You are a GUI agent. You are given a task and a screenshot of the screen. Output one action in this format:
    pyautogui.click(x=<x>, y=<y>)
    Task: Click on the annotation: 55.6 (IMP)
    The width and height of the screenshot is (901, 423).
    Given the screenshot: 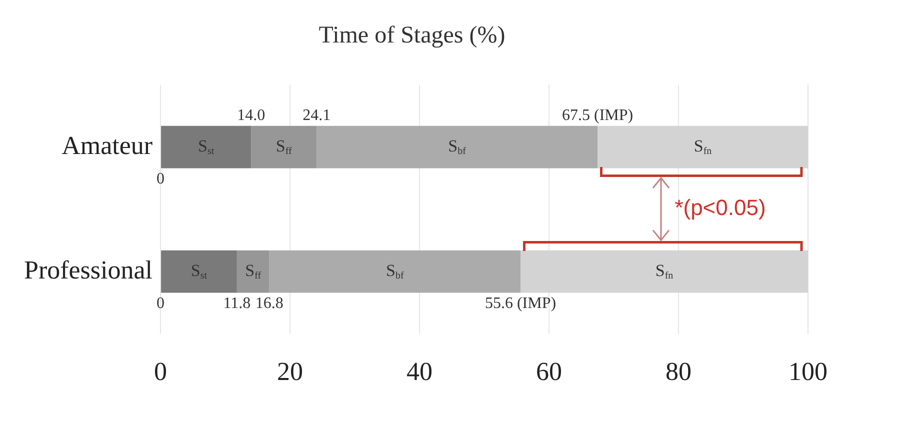 What is the action you would take?
    pyautogui.click(x=520, y=303)
    